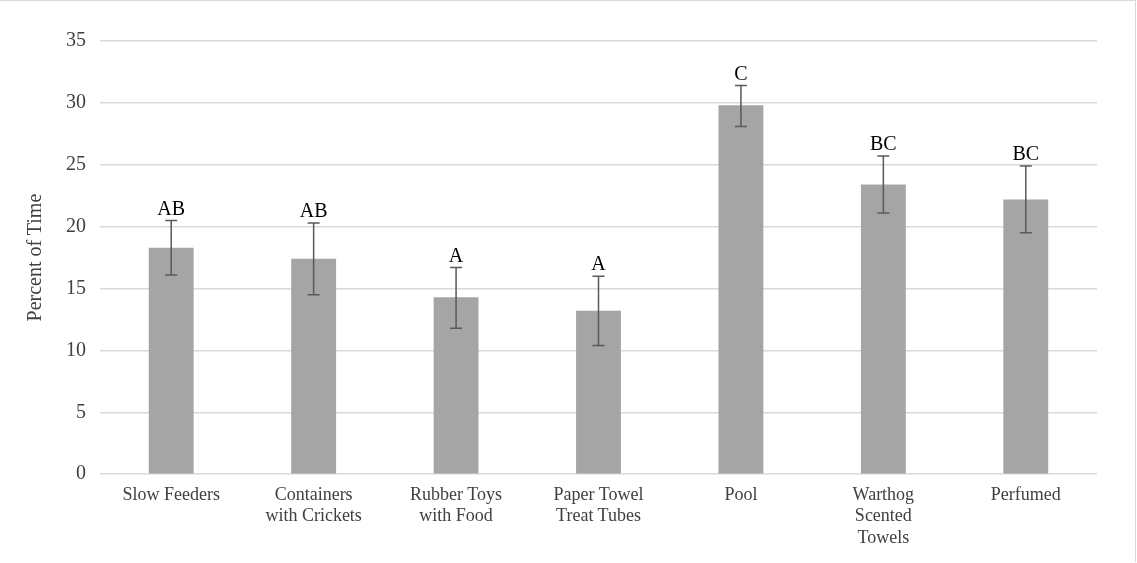  Describe the element at coordinates (741, 72) in the screenshot. I see `annotation: C` at that location.